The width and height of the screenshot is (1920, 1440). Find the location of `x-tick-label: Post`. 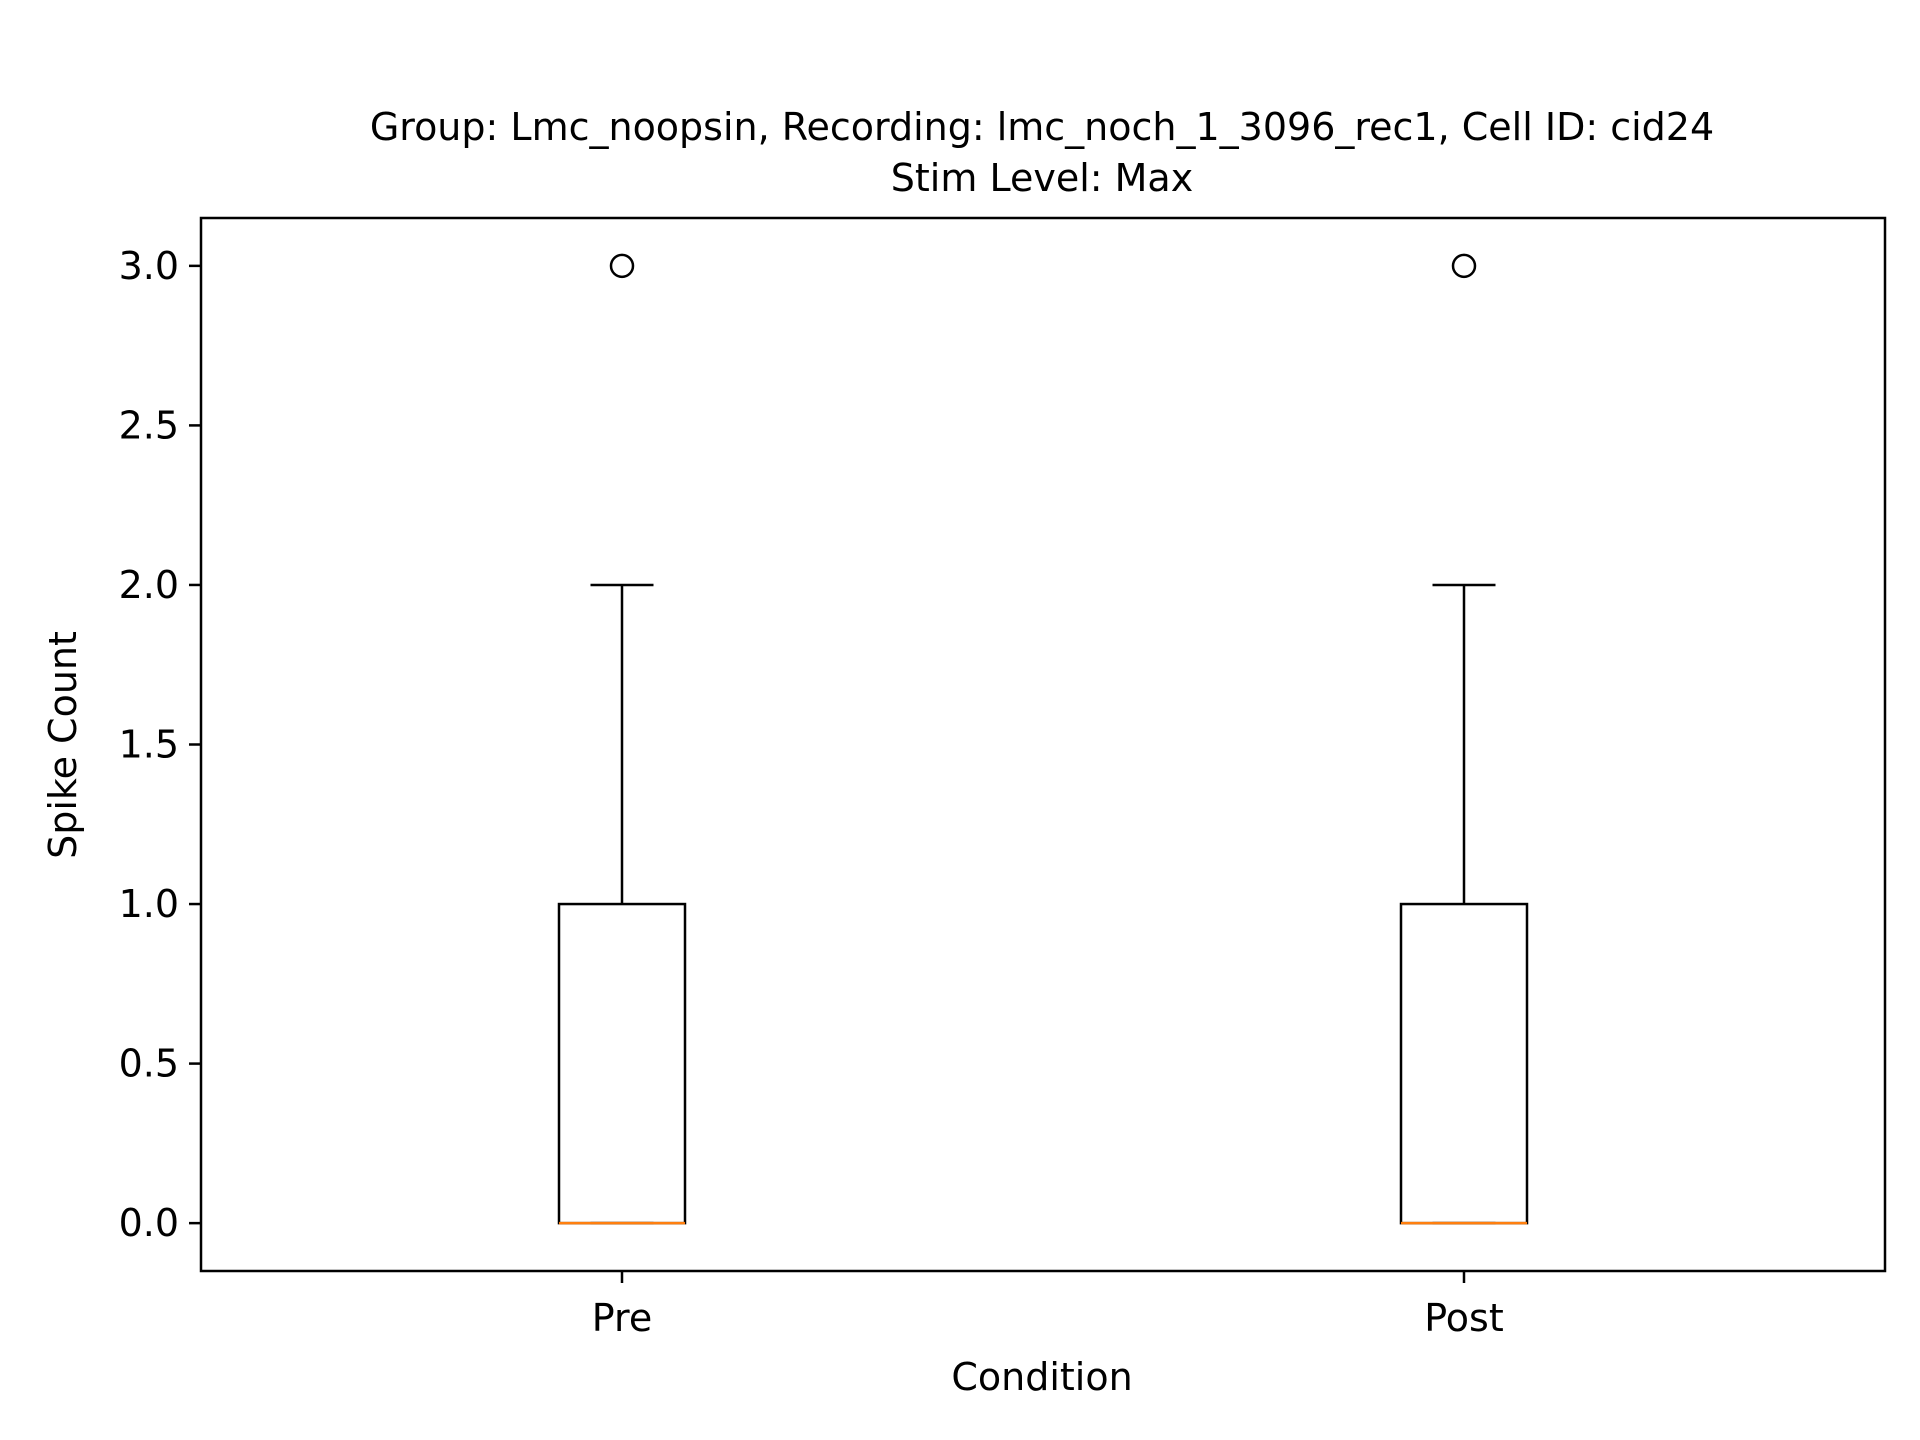

x-tick-label: Post is located at coordinates (1464, 1318).